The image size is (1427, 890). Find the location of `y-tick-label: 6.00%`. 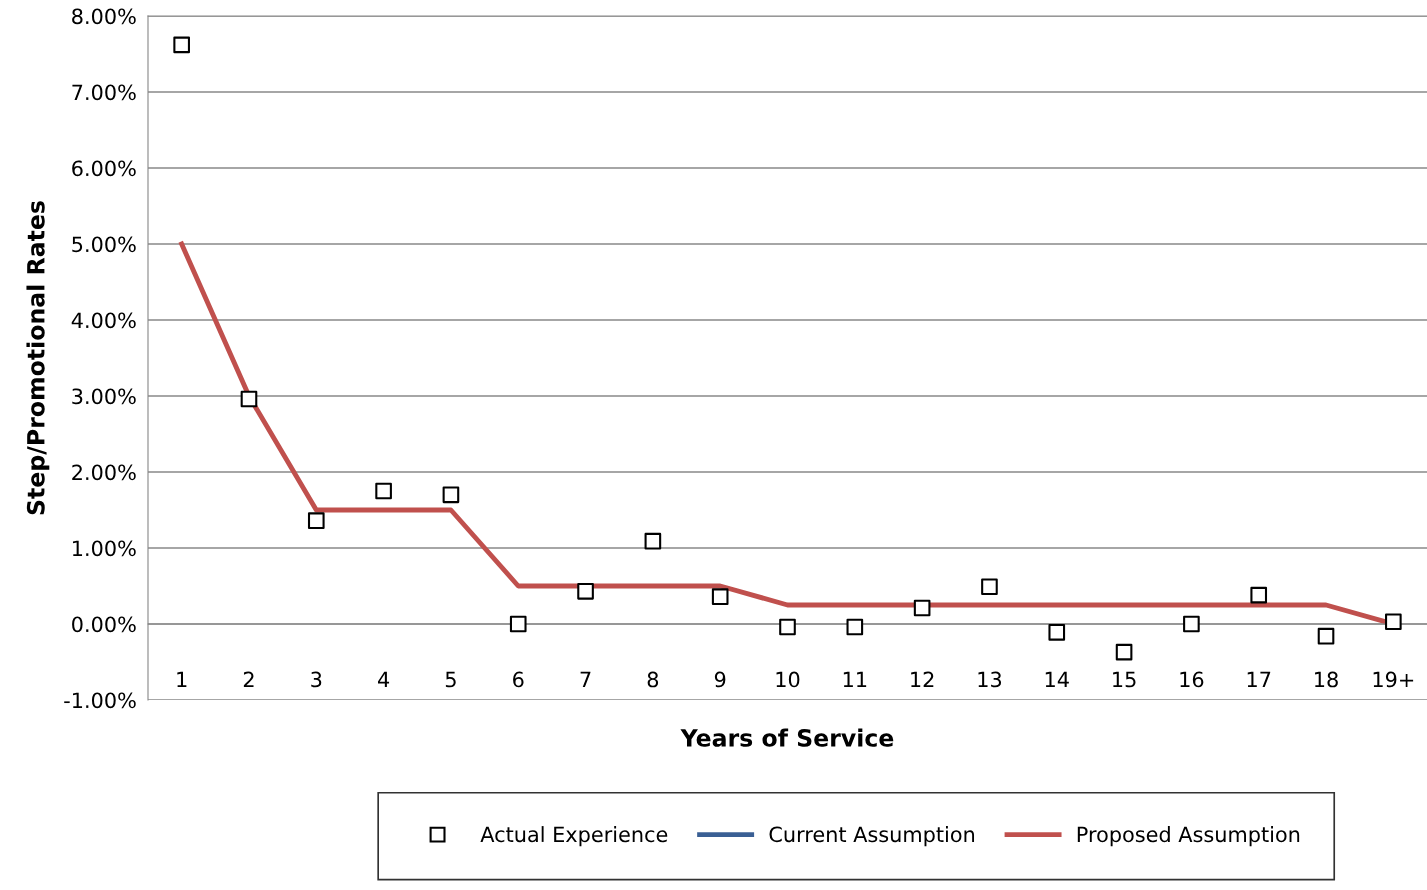

y-tick-label: 6.00% is located at coordinates (104, 168).